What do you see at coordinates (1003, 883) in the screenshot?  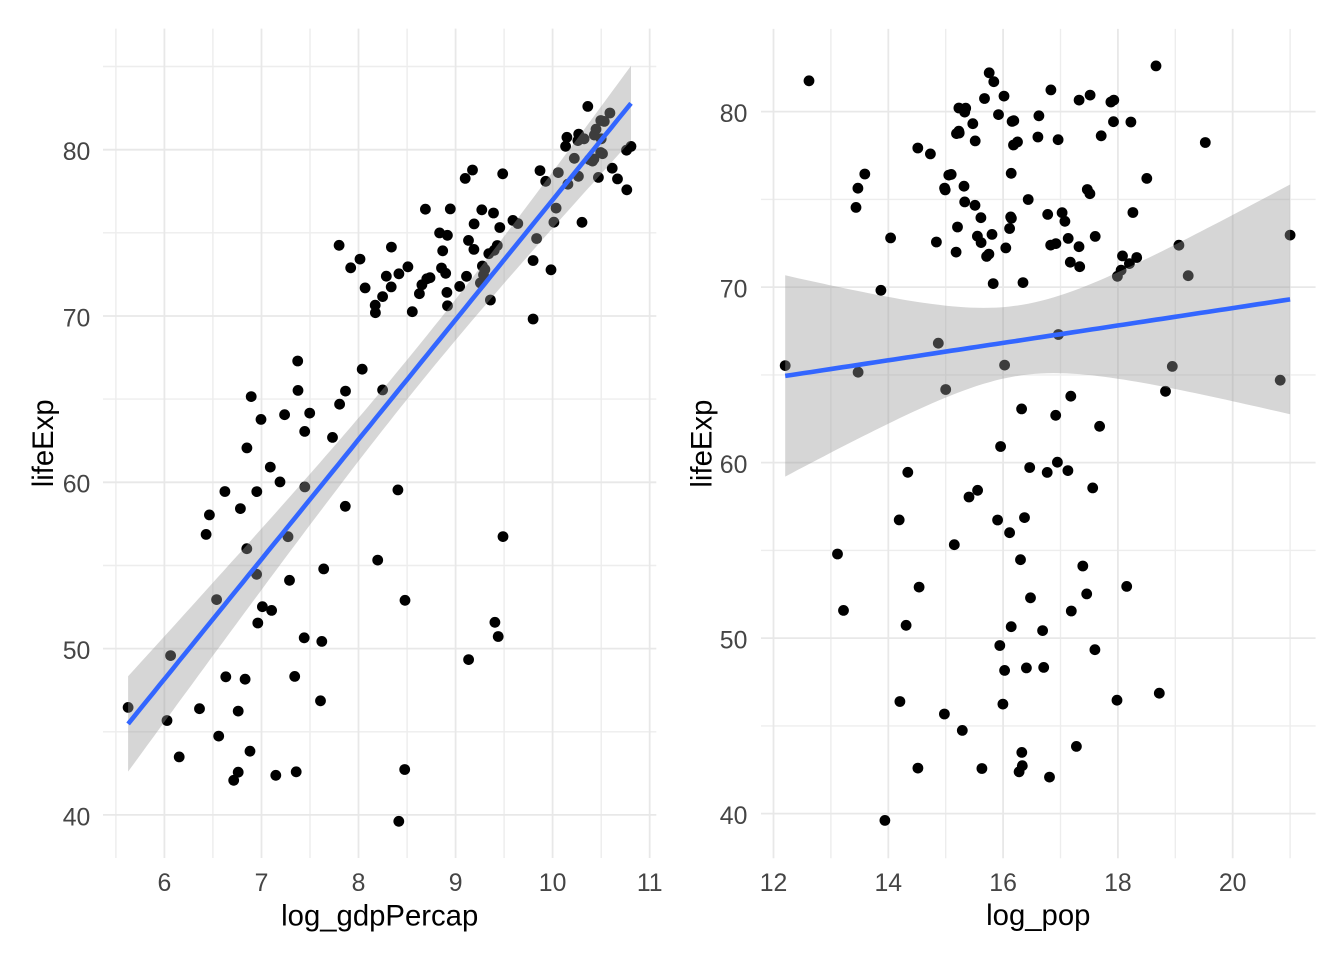 I see `svg-text: 16` at bounding box center [1003, 883].